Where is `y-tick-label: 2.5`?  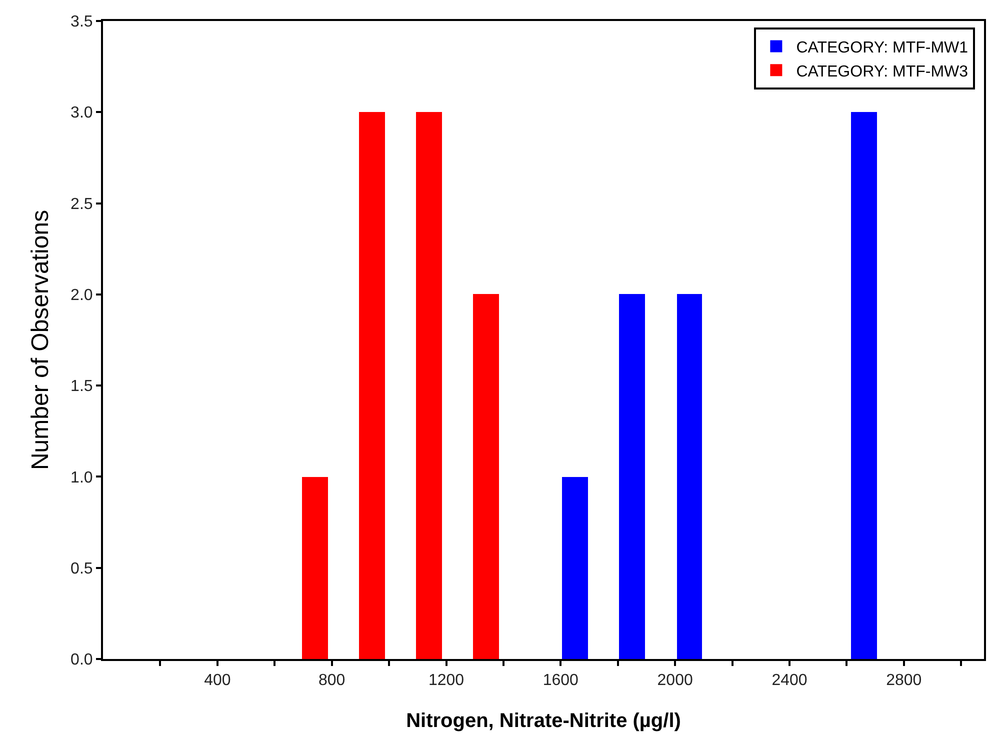 y-tick-label: 2.5 is located at coordinates (81, 204).